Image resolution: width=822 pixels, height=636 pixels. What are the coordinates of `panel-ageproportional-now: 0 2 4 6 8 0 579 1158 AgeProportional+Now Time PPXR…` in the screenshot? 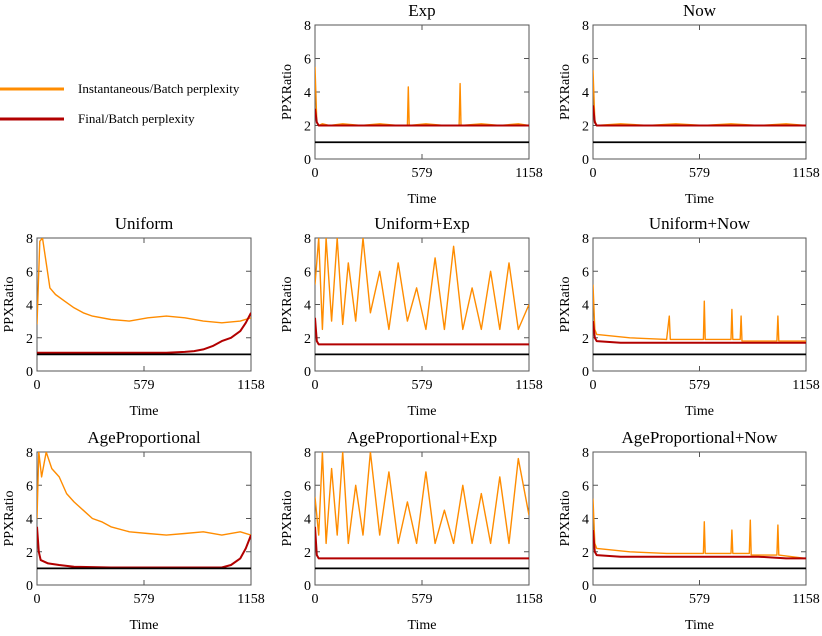 It's located at (689, 530).